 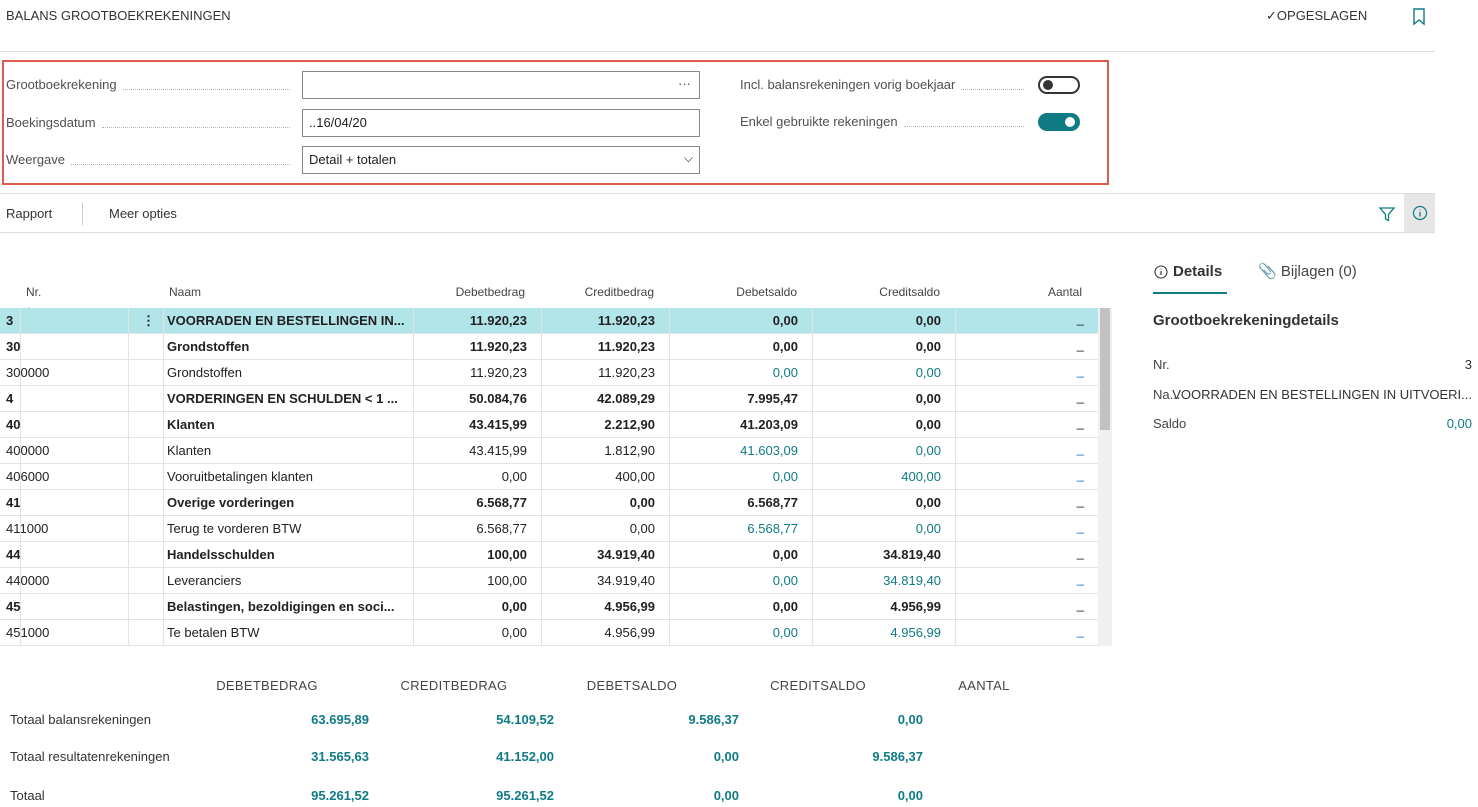 I want to click on column-header: Creditsaldo, so click(x=909, y=292).